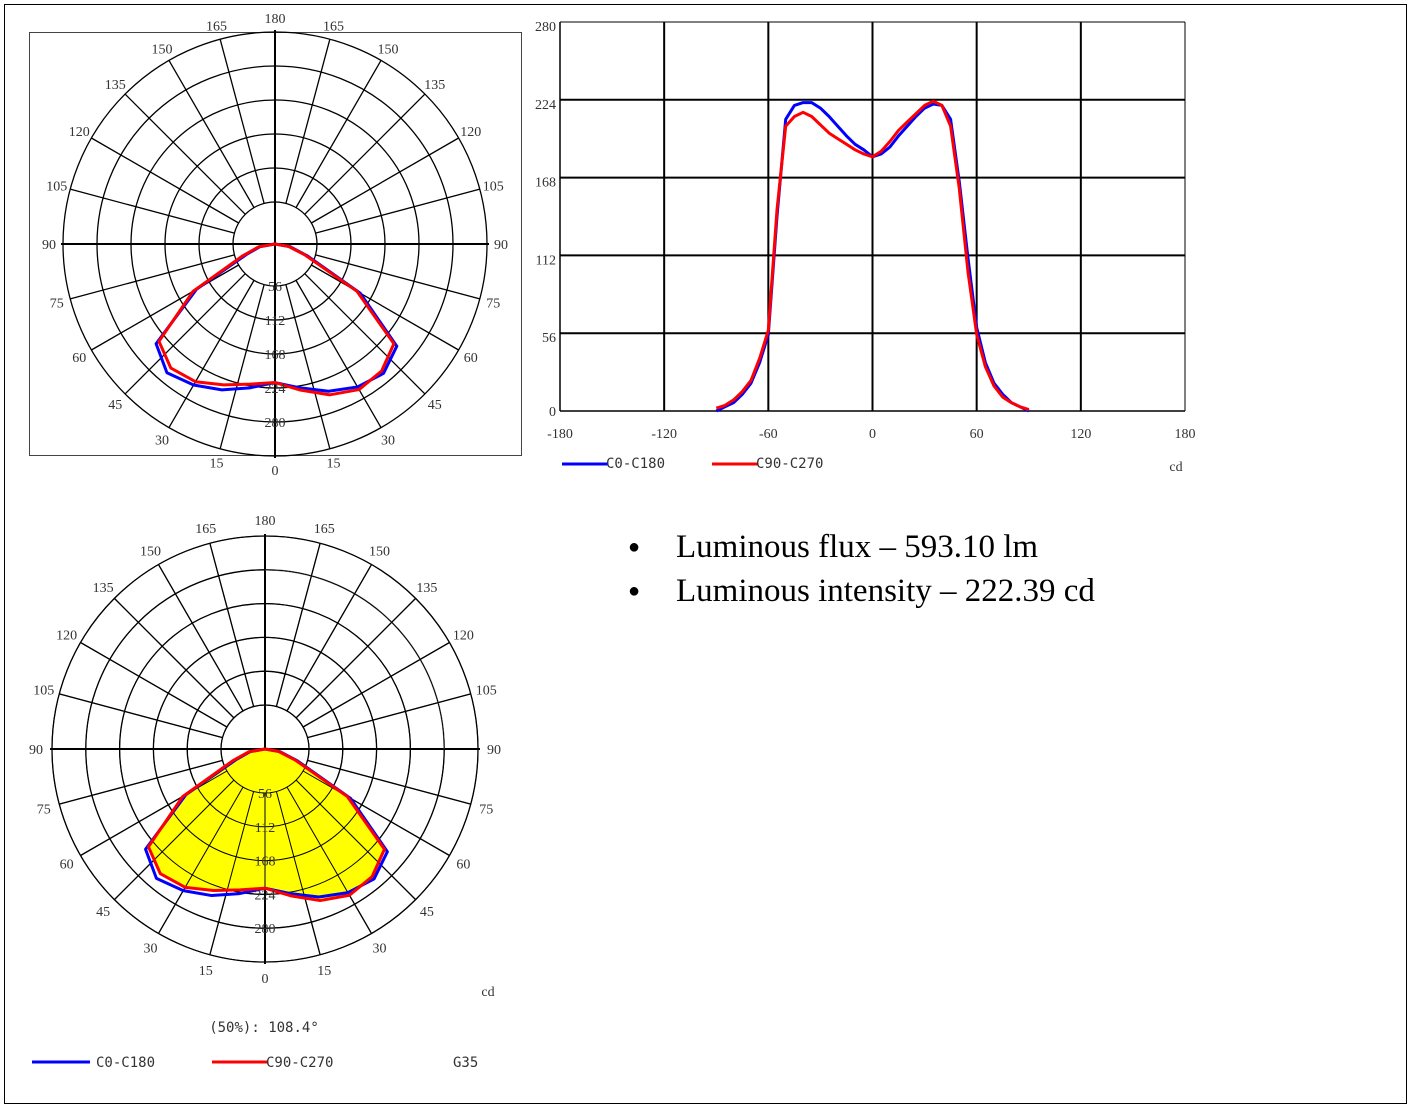 The width and height of the screenshot is (1413, 1108). I want to click on angle-tick-label: 135, so click(426, 588).